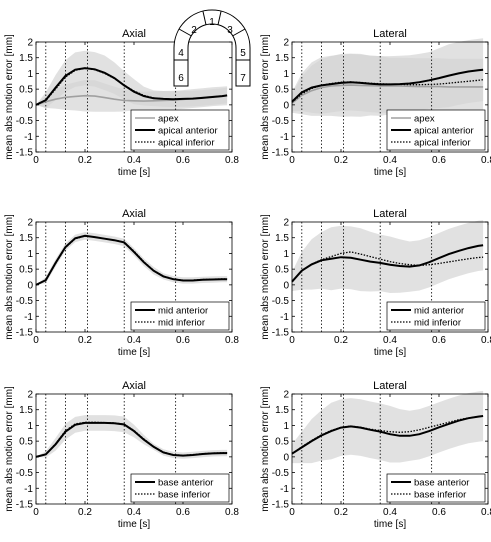 This screenshot has width=491, height=542. Describe the element at coordinates (440, 495) in the screenshot. I see `legend-label: base inferior` at that location.